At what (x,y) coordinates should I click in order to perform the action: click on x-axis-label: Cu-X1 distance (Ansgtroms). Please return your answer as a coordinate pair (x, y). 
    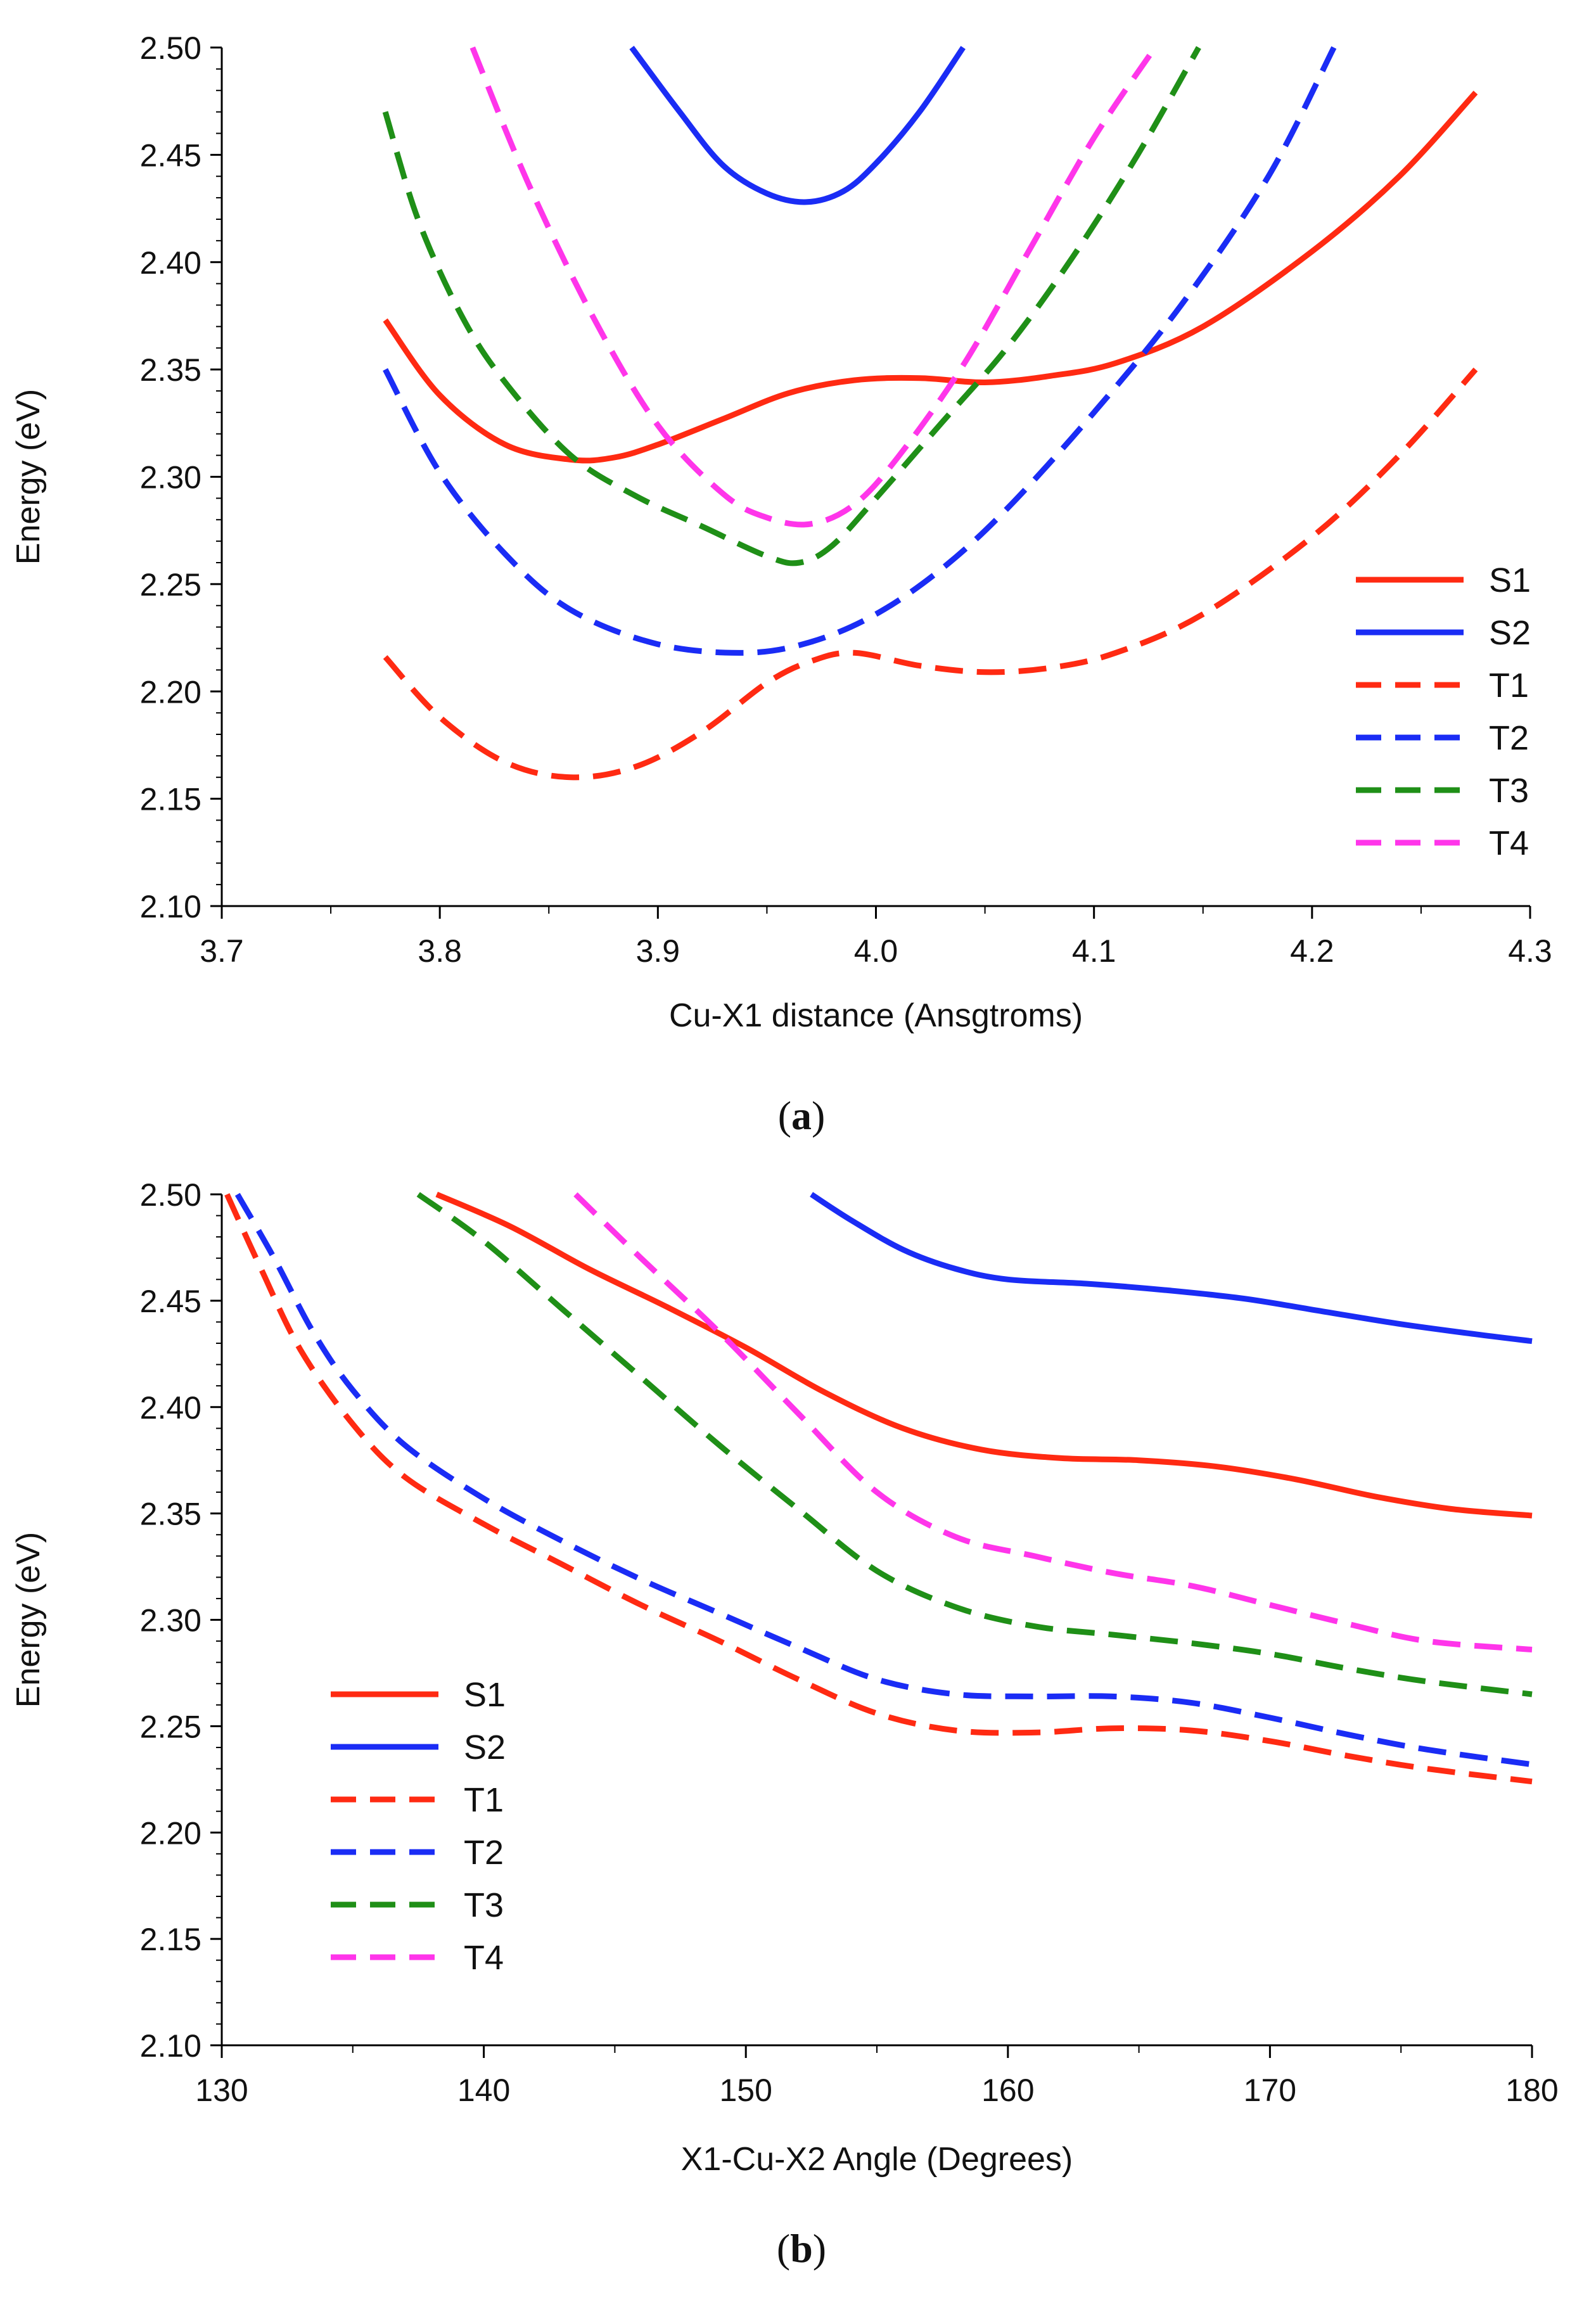
    Looking at the image, I should click on (876, 1015).